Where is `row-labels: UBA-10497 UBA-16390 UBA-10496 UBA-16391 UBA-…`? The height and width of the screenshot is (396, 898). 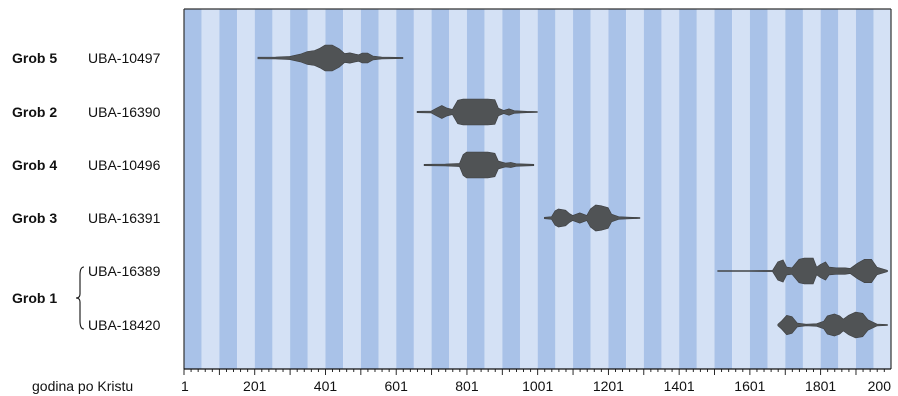
row-labels: UBA-10497 UBA-16390 UBA-10496 UBA-16391 UBA-… is located at coordinates (86, 191).